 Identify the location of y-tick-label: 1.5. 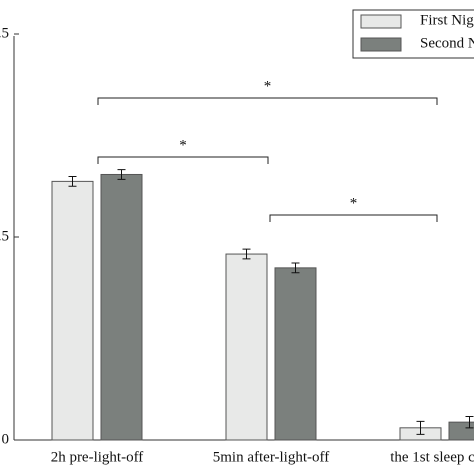
(4, 33).